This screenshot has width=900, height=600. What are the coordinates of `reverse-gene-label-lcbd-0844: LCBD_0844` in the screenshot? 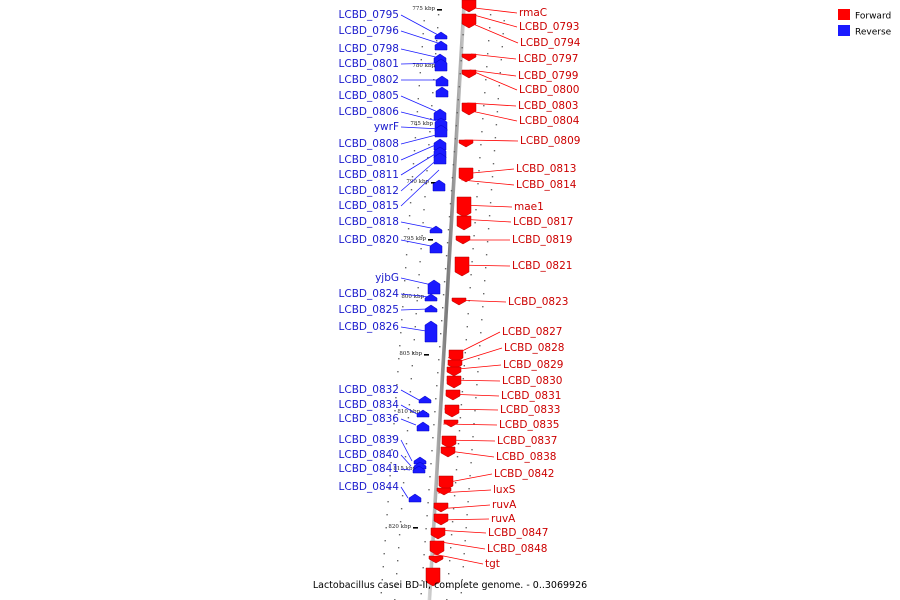 It's located at (369, 487).